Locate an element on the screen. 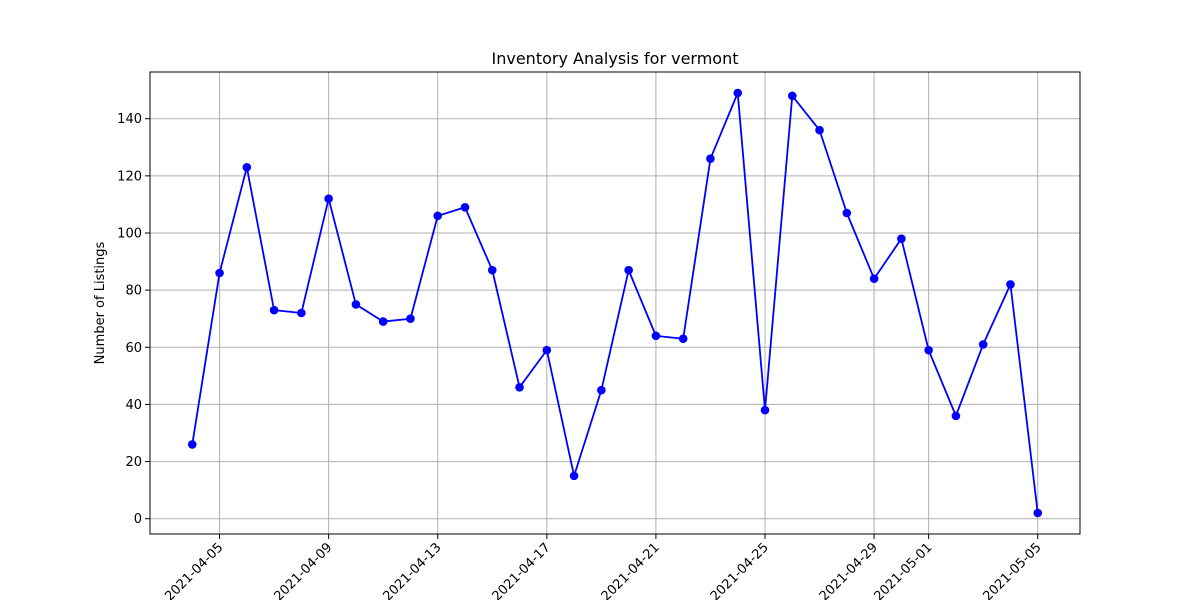  y-tick-label: 0 is located at coordinates (138, 519).